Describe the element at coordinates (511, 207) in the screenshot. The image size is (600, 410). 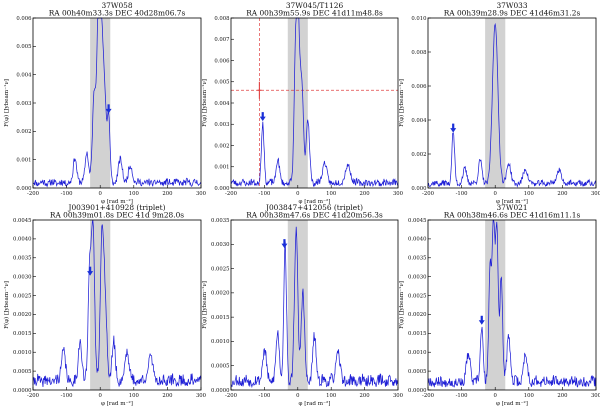
I see `chart-title: 37W021` at that location.